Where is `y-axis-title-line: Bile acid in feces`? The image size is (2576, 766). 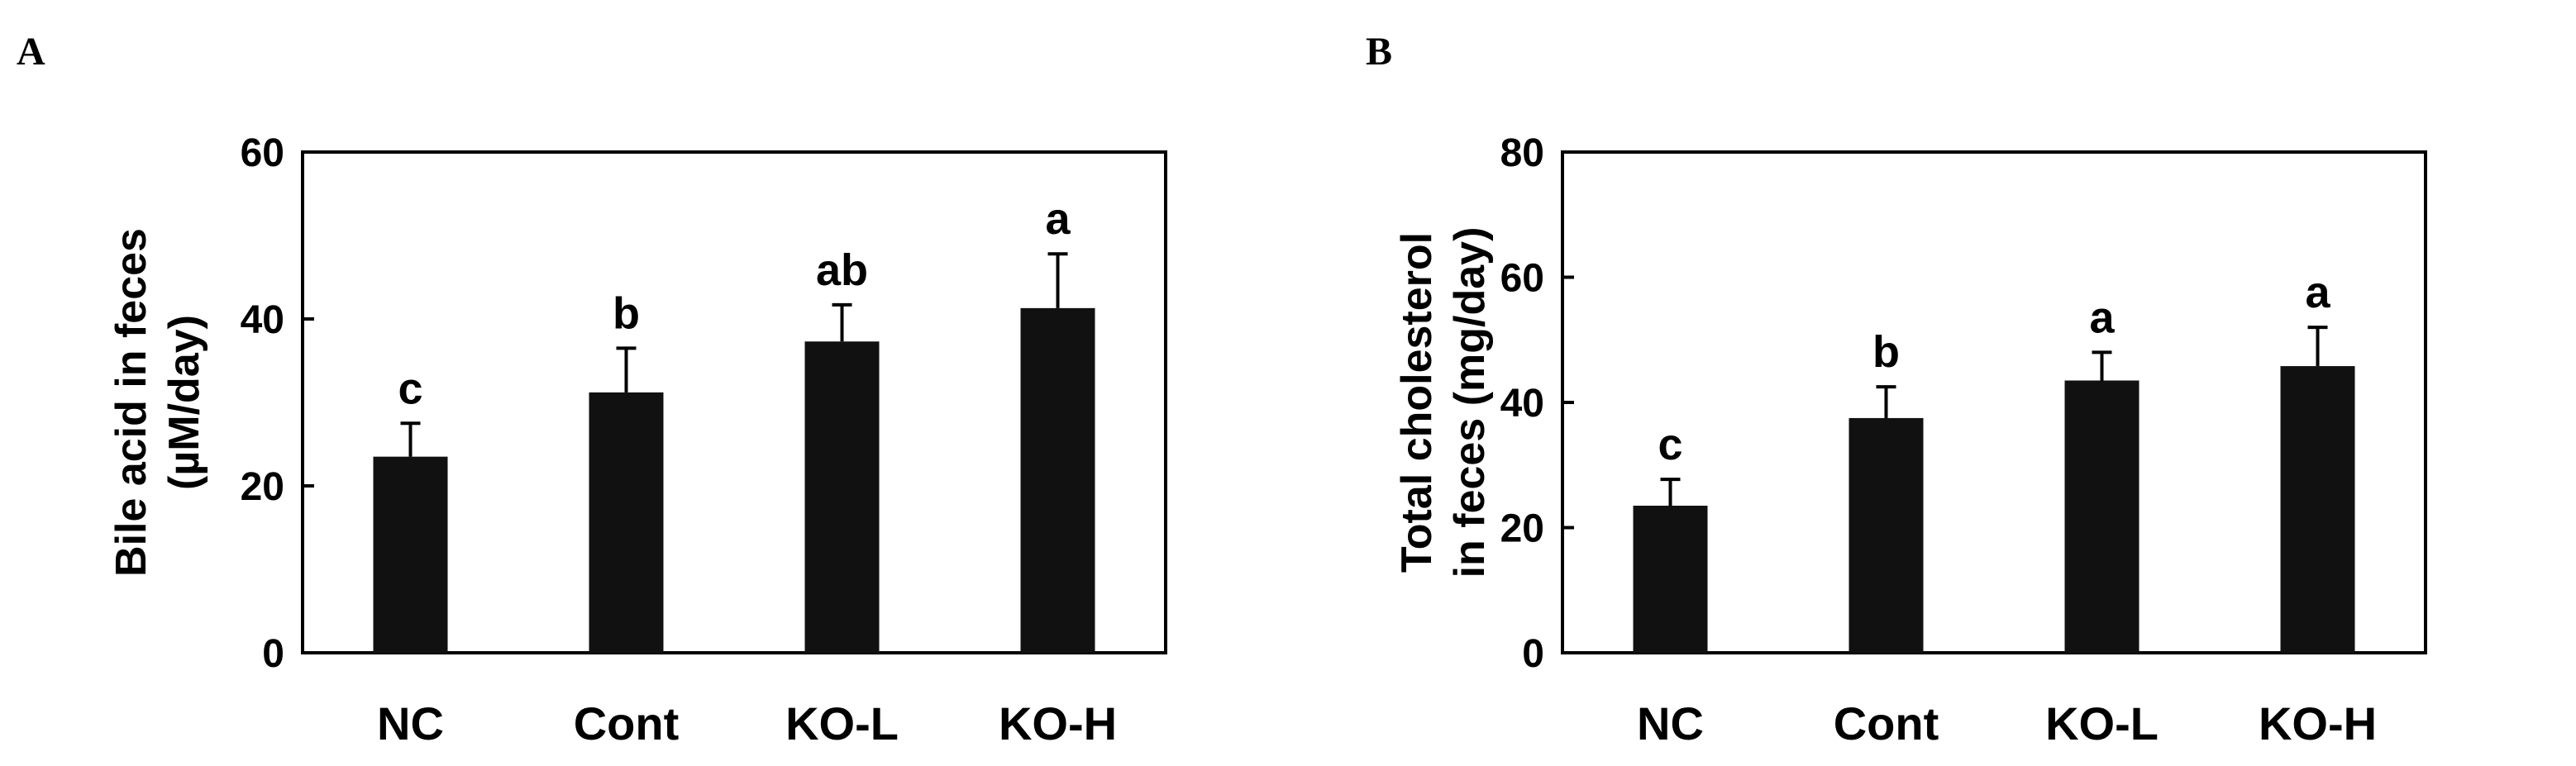
y-axis-title-line: Bile acid in feces is located at coordinates (131, 402).